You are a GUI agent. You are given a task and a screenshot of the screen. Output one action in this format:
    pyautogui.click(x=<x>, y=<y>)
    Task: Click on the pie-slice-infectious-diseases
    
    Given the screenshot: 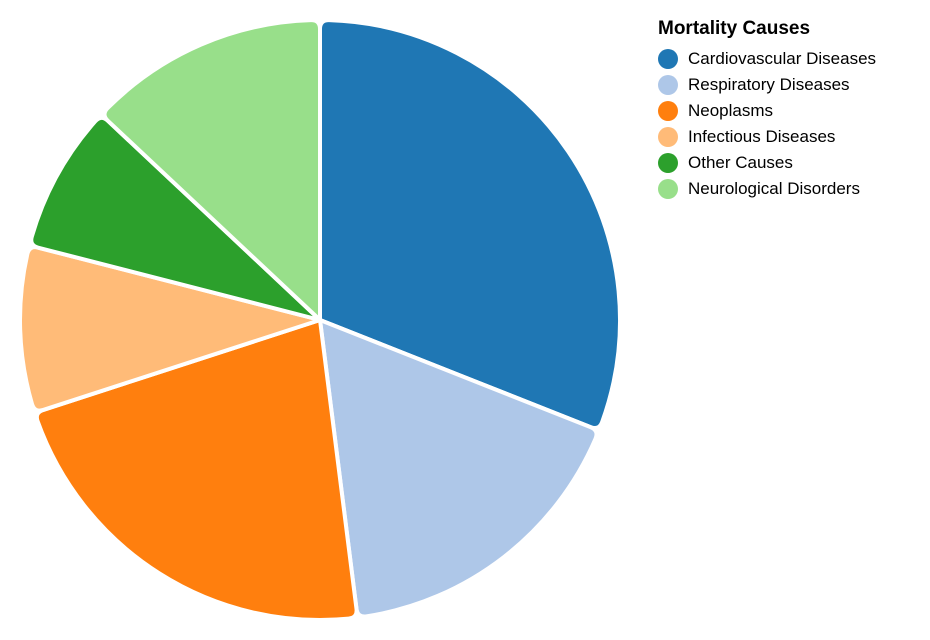 What is the action you would take?
    pyautogui.click(x=170, y=329)
    